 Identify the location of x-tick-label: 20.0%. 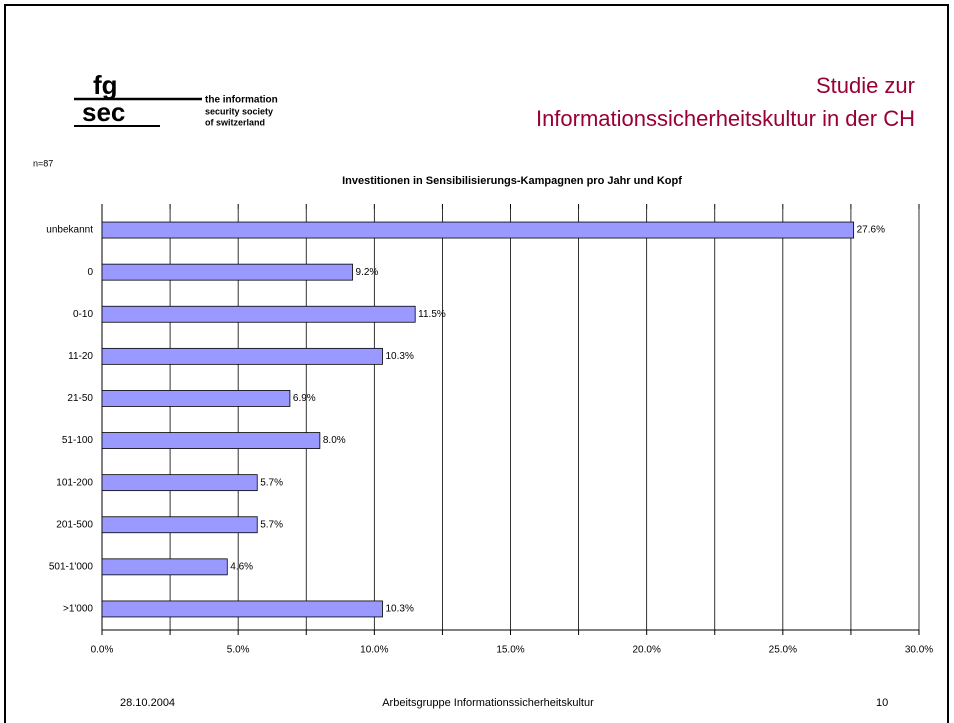
(646, 650).